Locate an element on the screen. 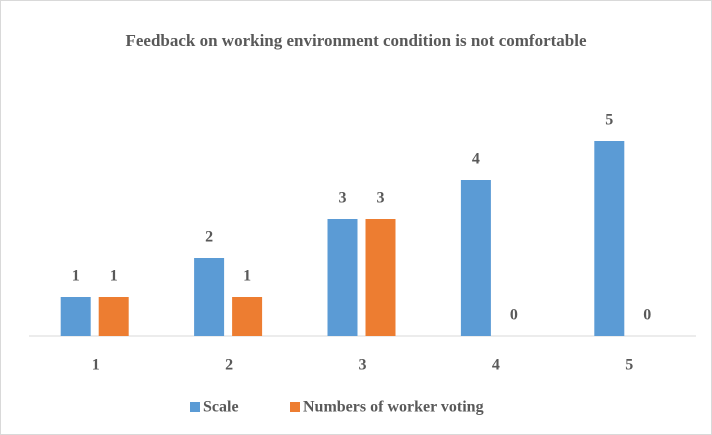  data-label: 5 is located at coordinates (609, 120).